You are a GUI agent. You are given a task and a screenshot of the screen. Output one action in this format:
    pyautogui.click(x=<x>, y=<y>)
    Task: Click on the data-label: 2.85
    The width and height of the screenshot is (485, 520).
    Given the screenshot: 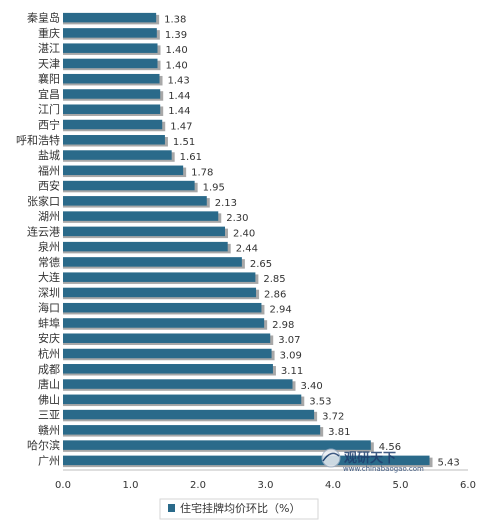 What is the action you would take?
    pyautogui.click(x=274, y=279)
    